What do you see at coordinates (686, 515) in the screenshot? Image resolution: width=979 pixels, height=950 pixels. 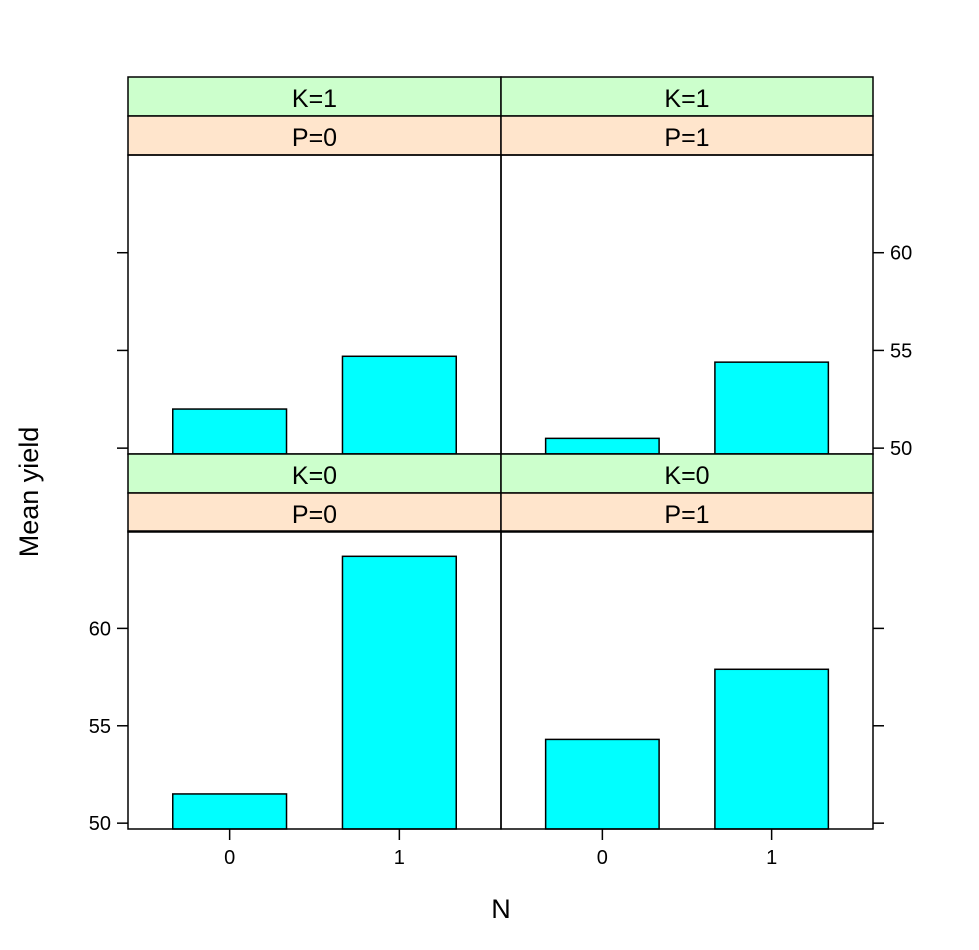 I see `strip-p-label-3: P=1` at bounding box center [686, 515].